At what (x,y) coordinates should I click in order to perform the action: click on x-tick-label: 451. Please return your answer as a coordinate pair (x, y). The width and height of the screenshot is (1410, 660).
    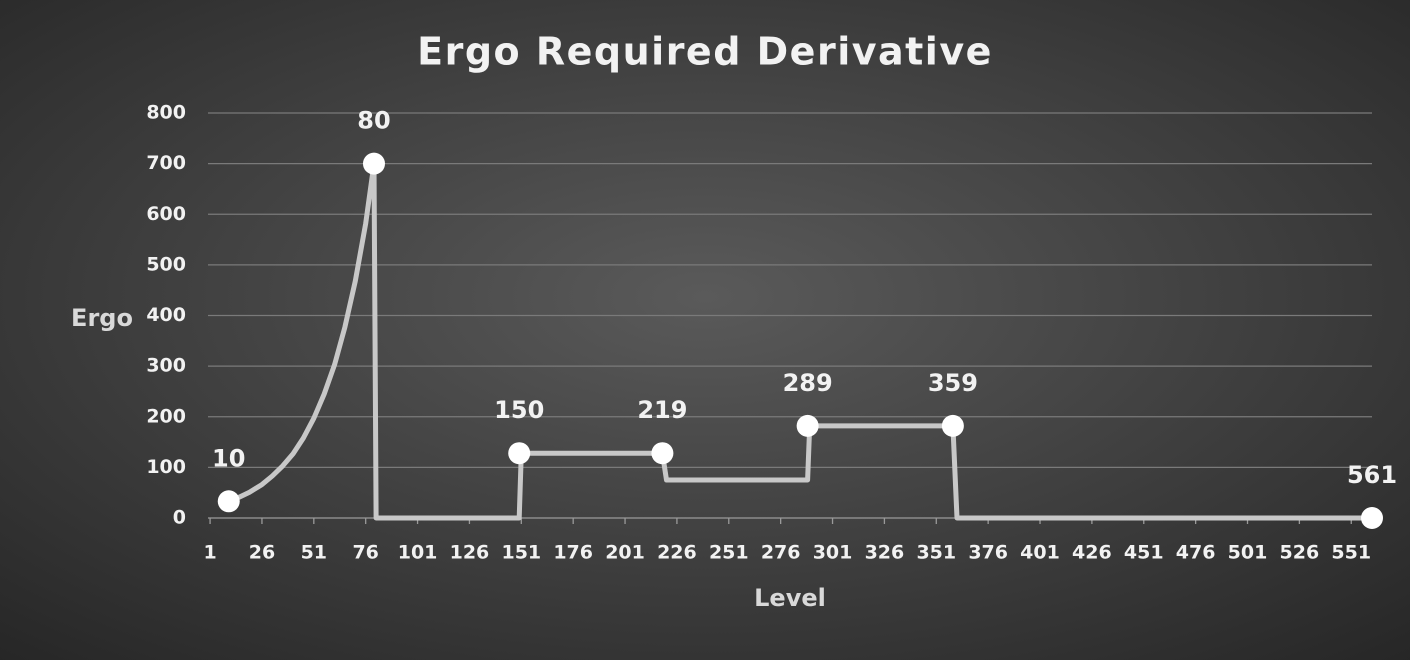
    Looking at the image, I should click on (1144, 553).